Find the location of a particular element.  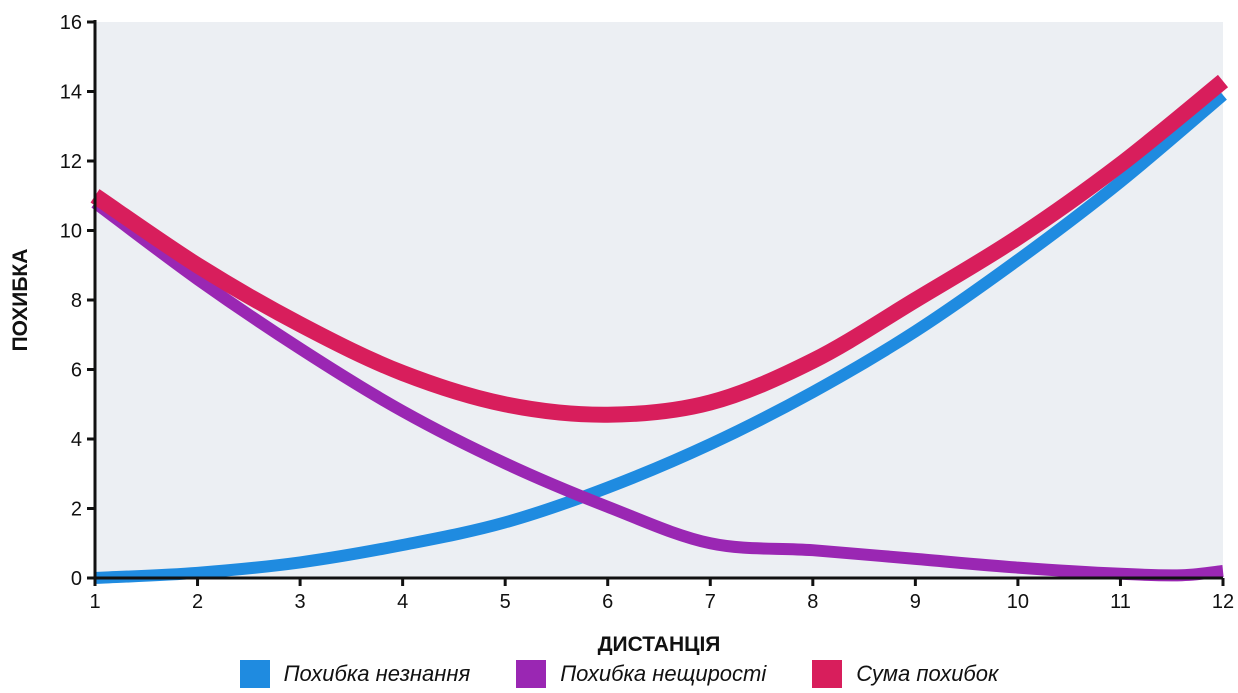

y-tick-label: 14 is located at coordinates (71, 93).